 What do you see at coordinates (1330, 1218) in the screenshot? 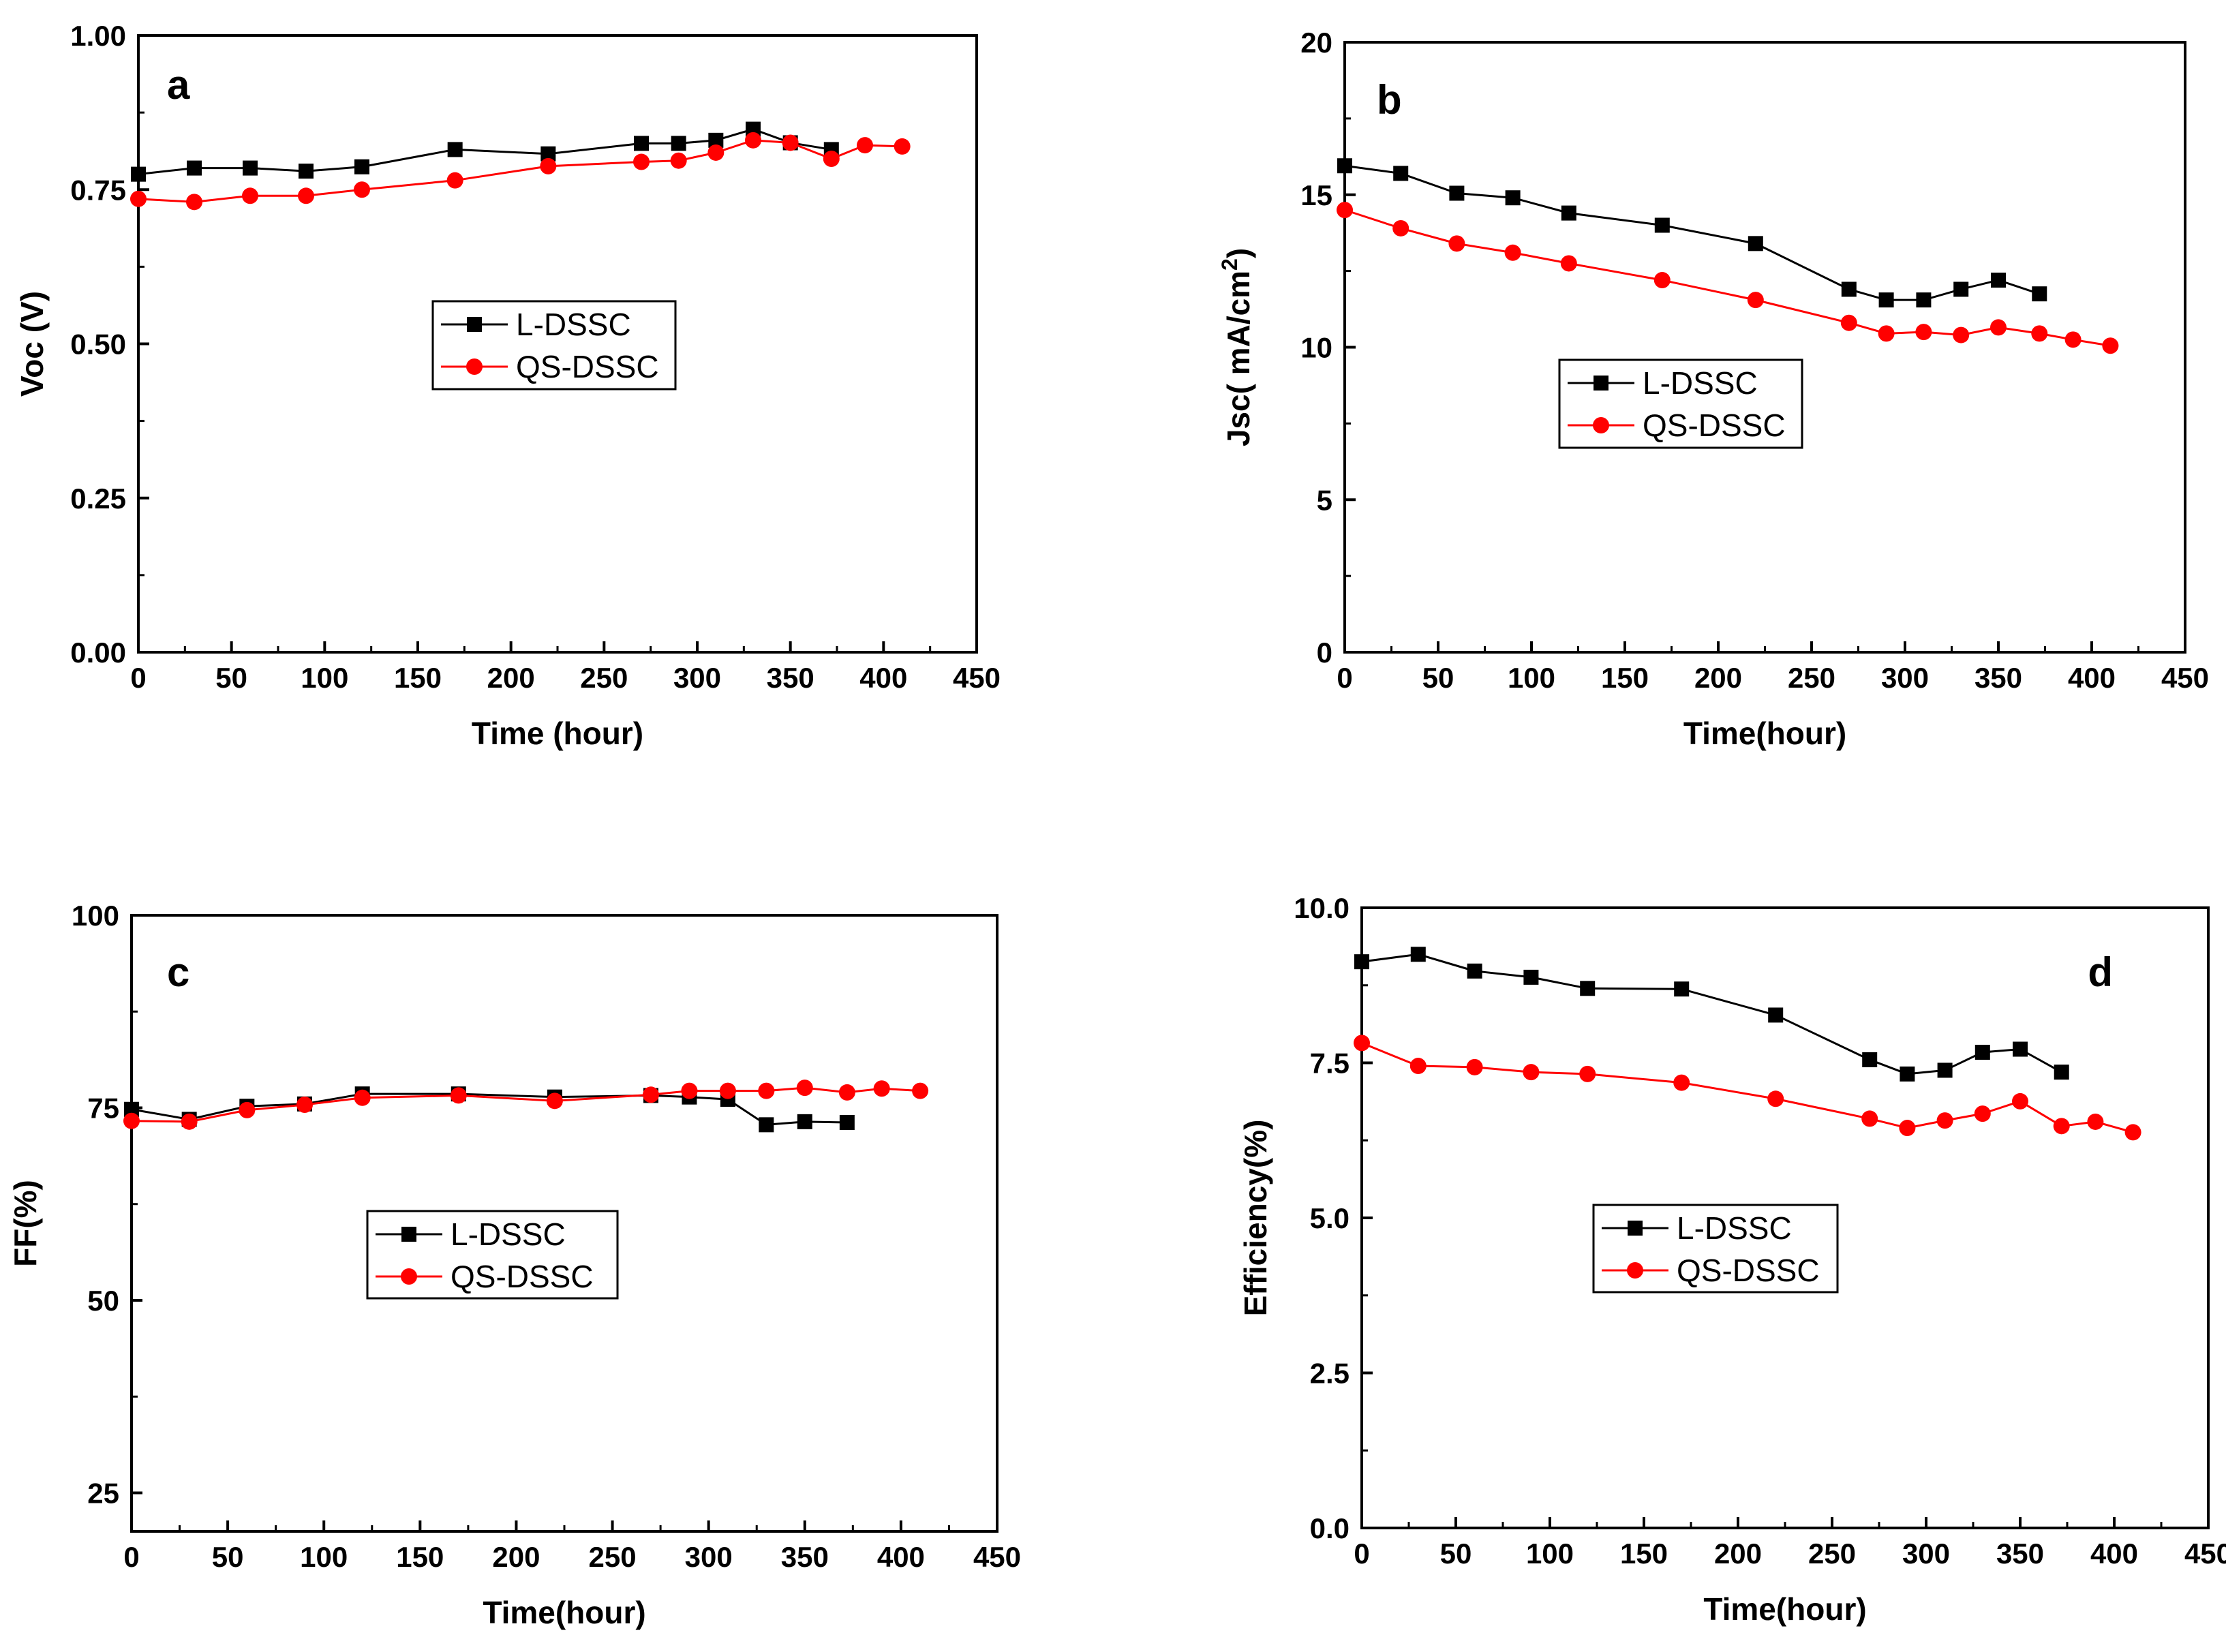
I see `y-tick-label: 5.0` at bounding box center [1330, 1218].